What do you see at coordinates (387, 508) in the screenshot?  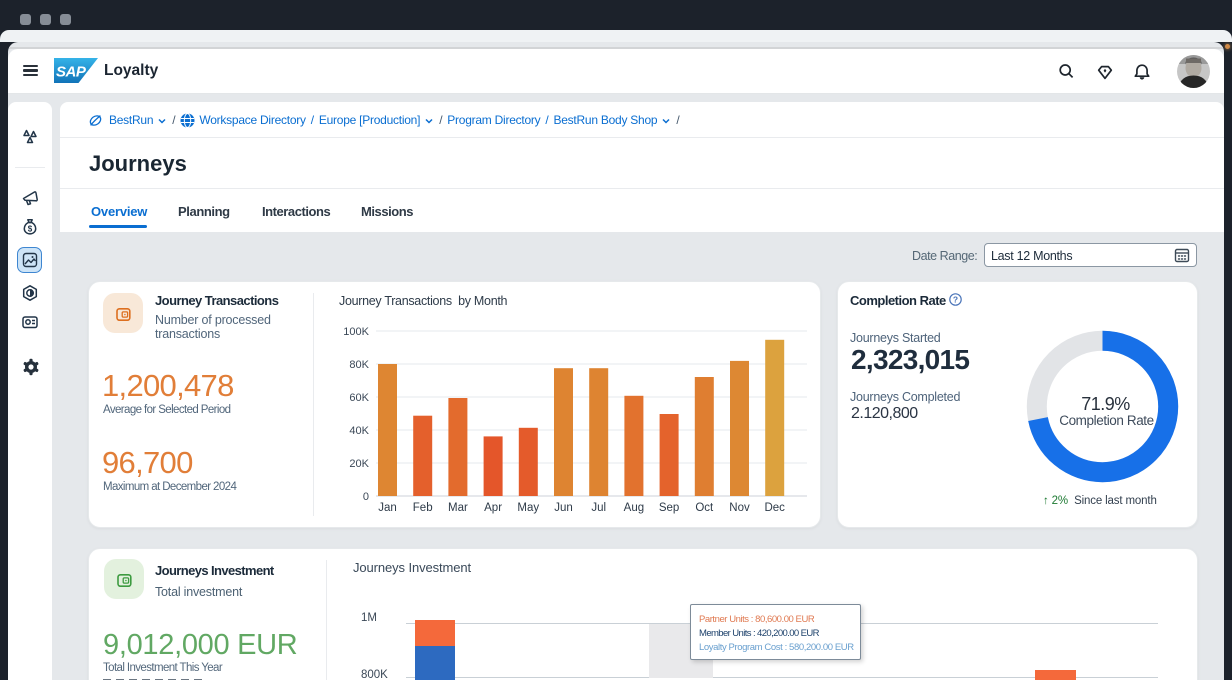 I see `svg-text: Jan` at bounding box center [387, 508].